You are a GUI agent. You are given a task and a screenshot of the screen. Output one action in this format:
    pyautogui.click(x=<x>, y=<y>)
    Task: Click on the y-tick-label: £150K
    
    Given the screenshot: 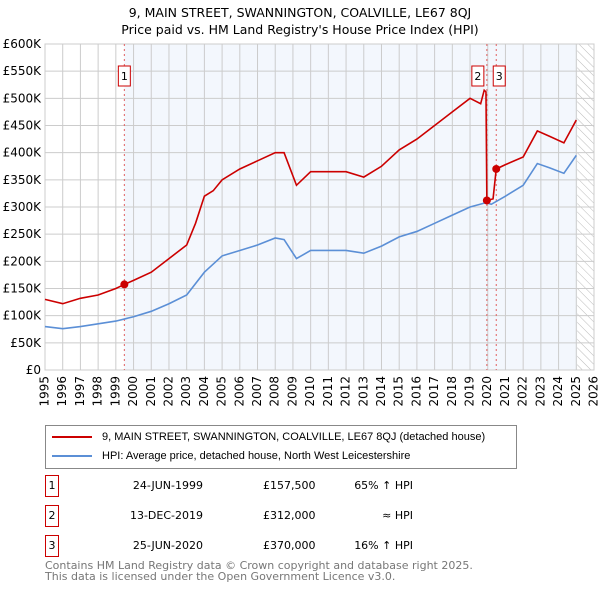 What is the action you would take?
    pyautogui.click(x=23, y=289)
    